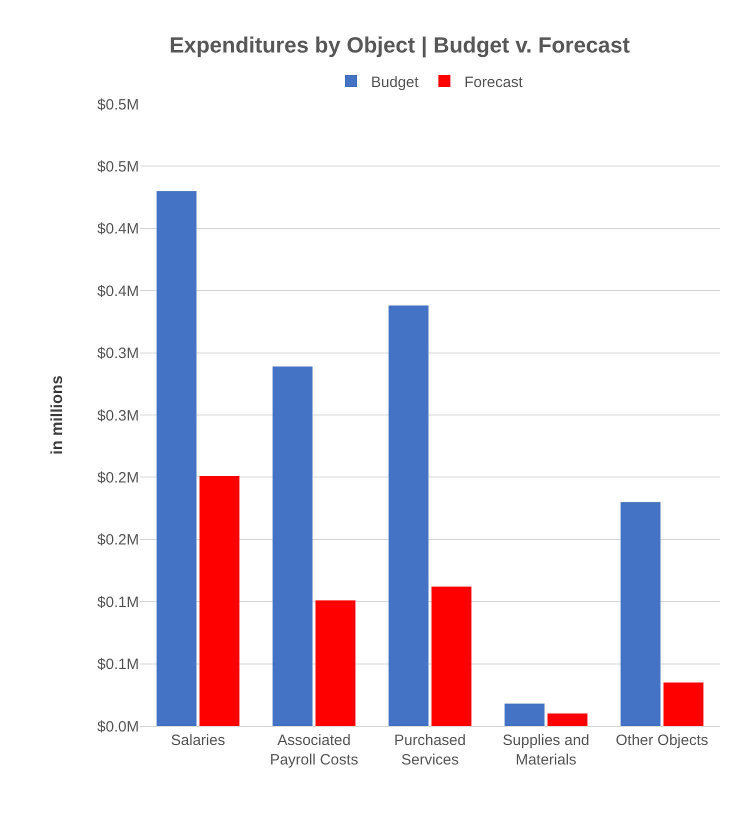 The height and width of the screenshot is (825, 740). What do you see at coordinates (118, 727) in the screenshot?
I see `y-tick-label: $0.0M` at bounding box center [118, 727].